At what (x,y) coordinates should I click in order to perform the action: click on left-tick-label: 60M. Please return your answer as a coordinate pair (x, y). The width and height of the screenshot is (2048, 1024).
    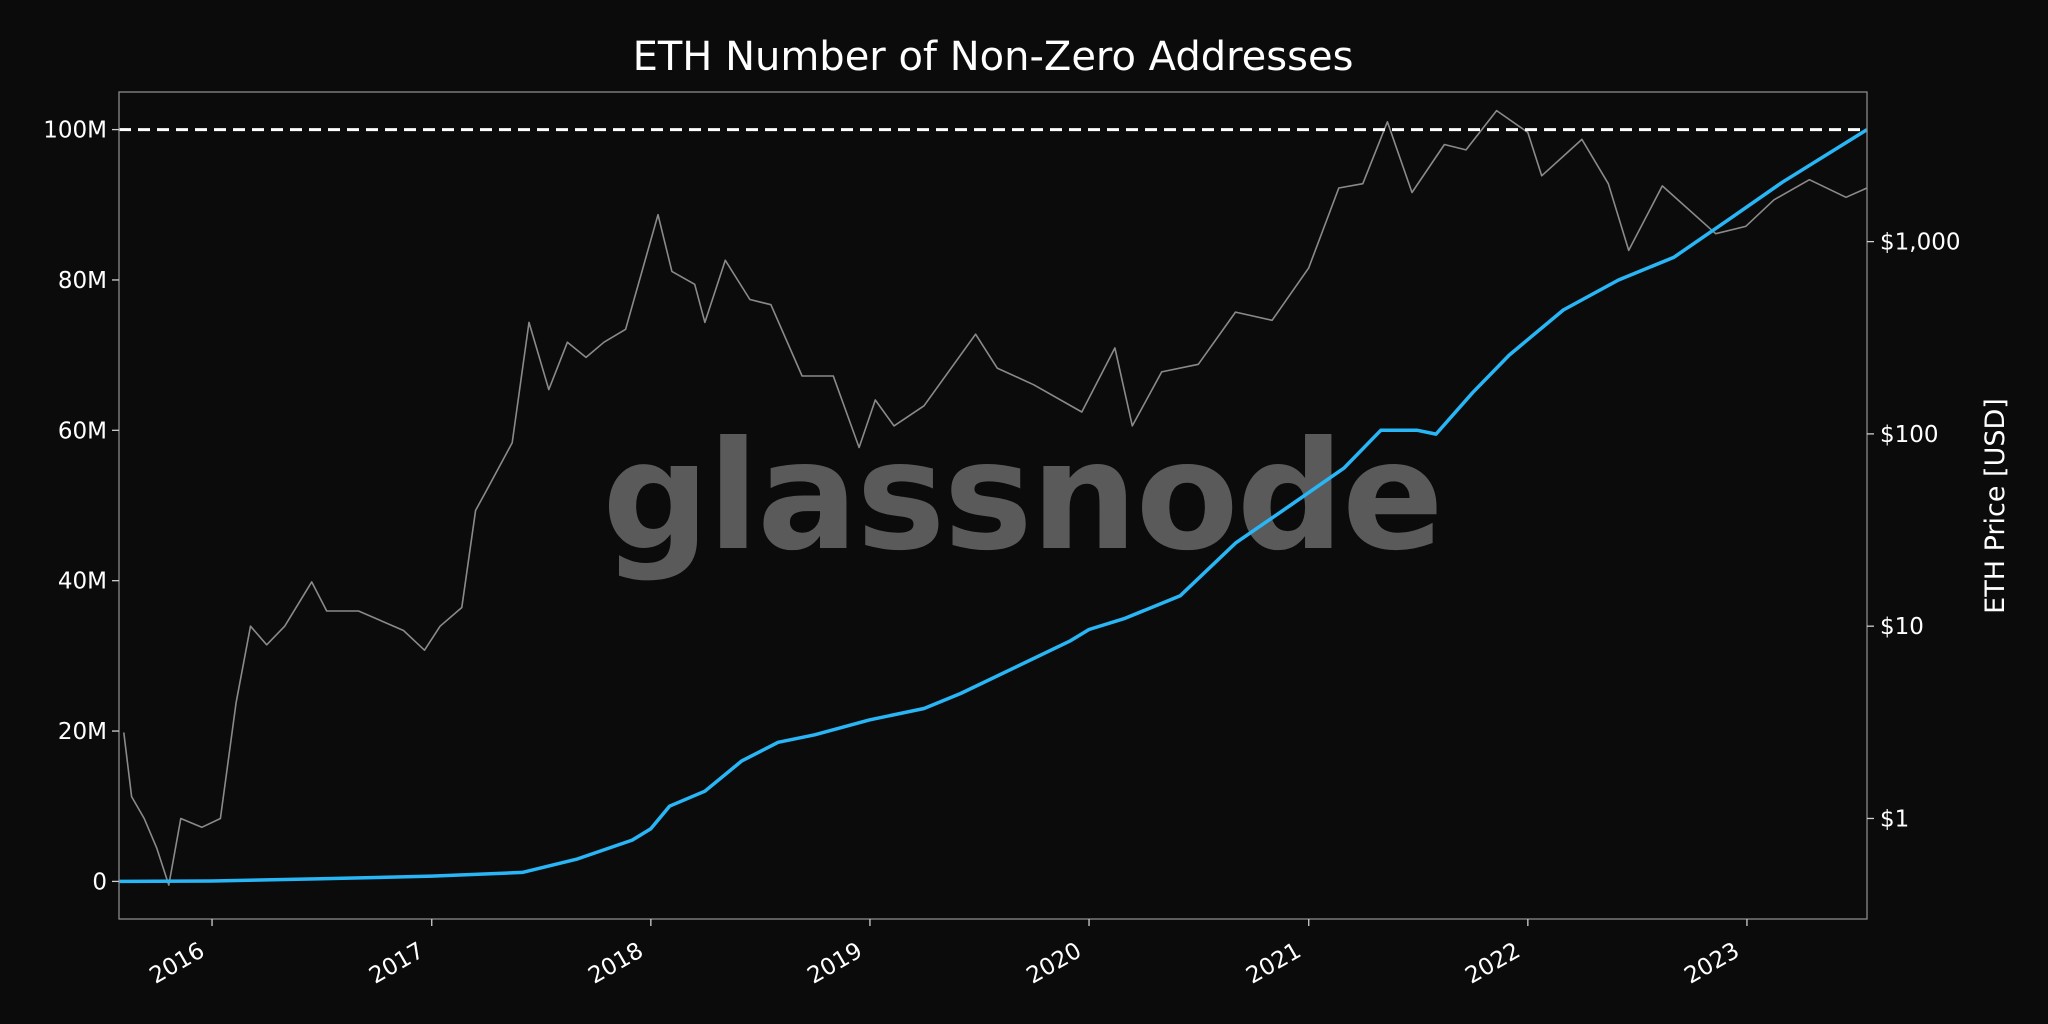
    Looking at the image, I should click on (82, 431).